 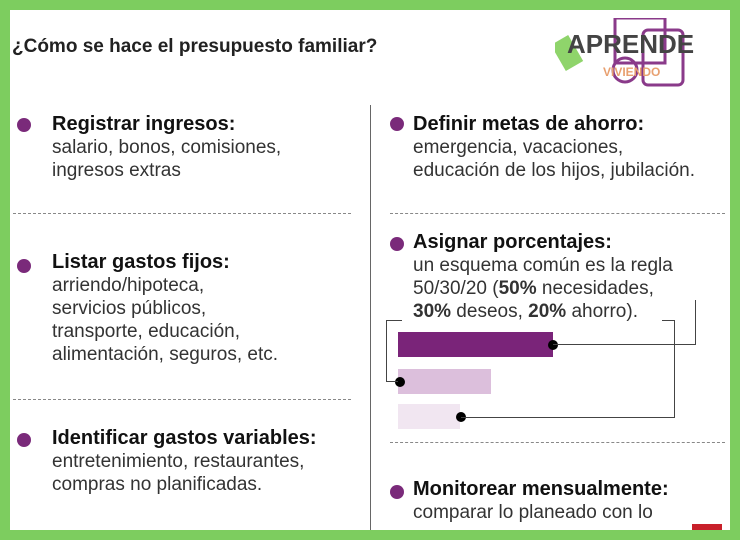 What do you see at coordinates (444, 381) in the screenshot?
I see `bar-deseos` at bounding box center [444, 381].